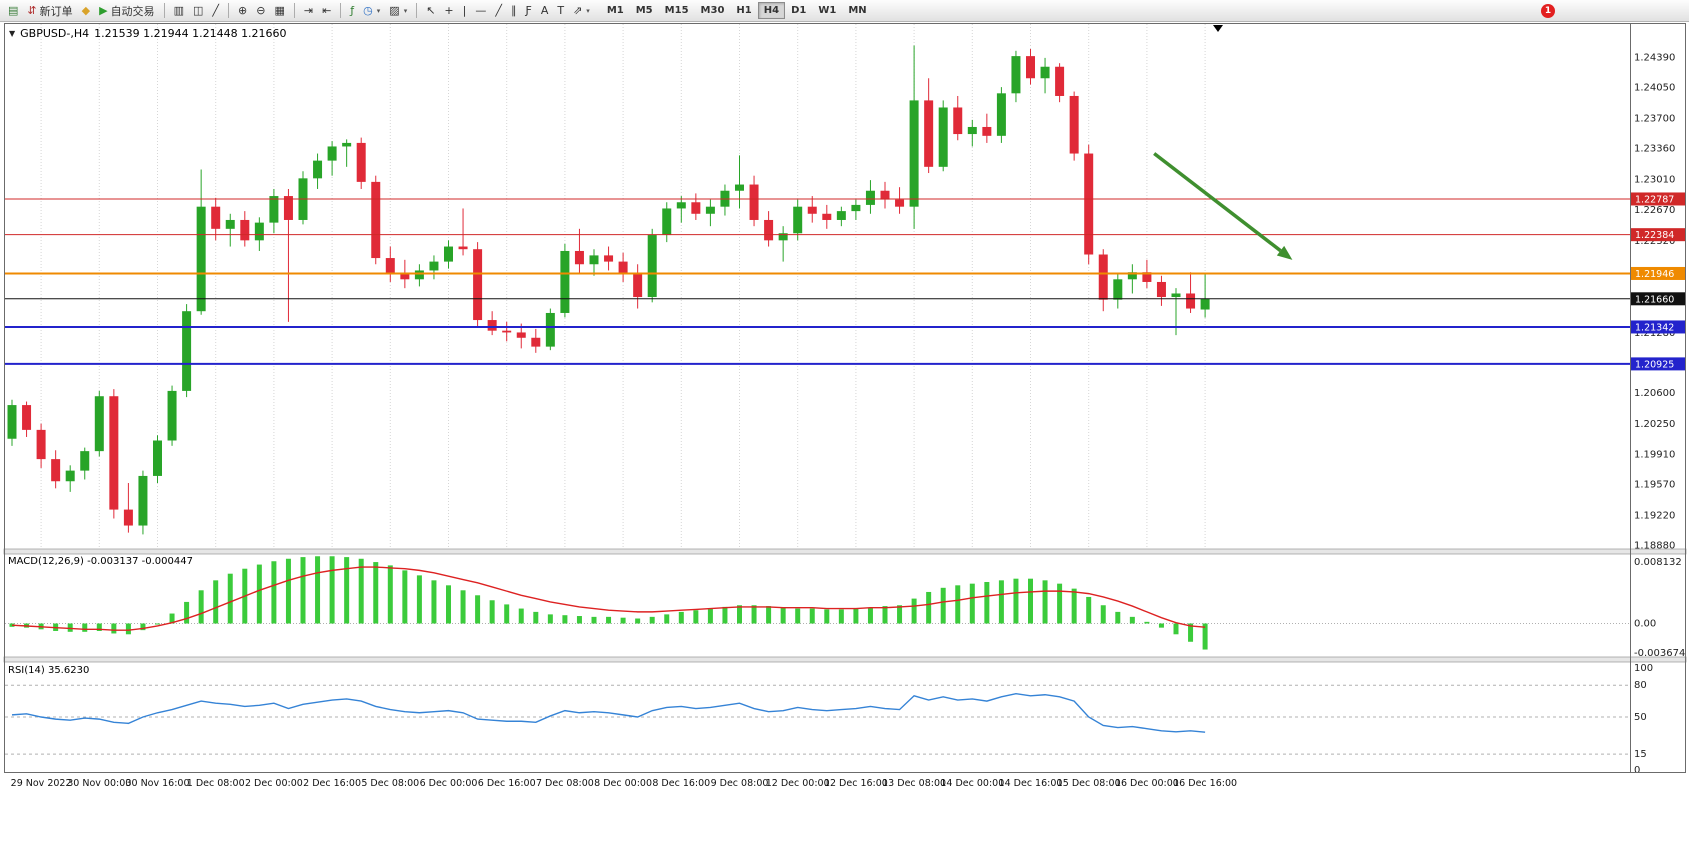 Image resolution: width=1689 pixels, height=859 pixels. I want to click on zoom-out-button: ⊖, so click(260, 11).